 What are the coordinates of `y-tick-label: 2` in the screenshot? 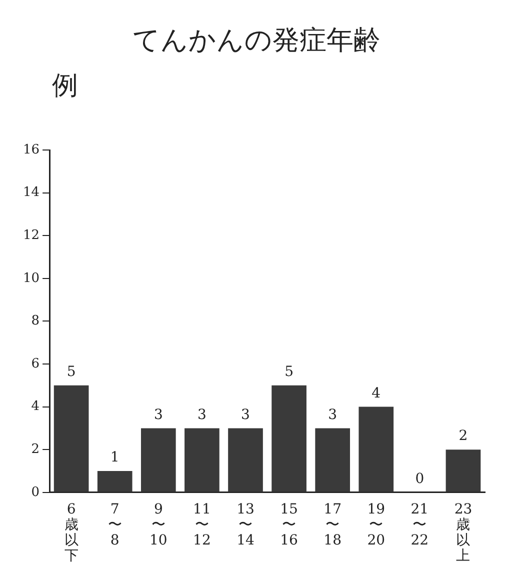 It's located at (35, 449).